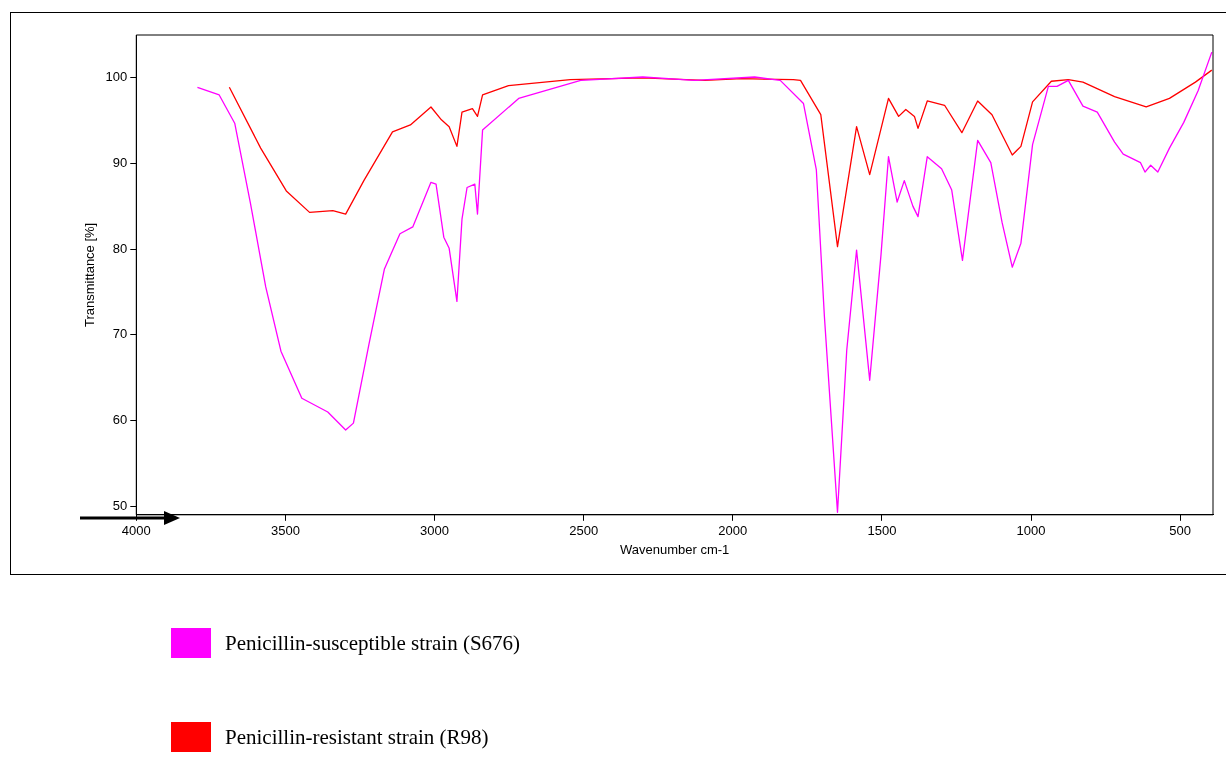 The image size is (1228, 762). I want to click on y-tick-label: 60, so click(120, 420).